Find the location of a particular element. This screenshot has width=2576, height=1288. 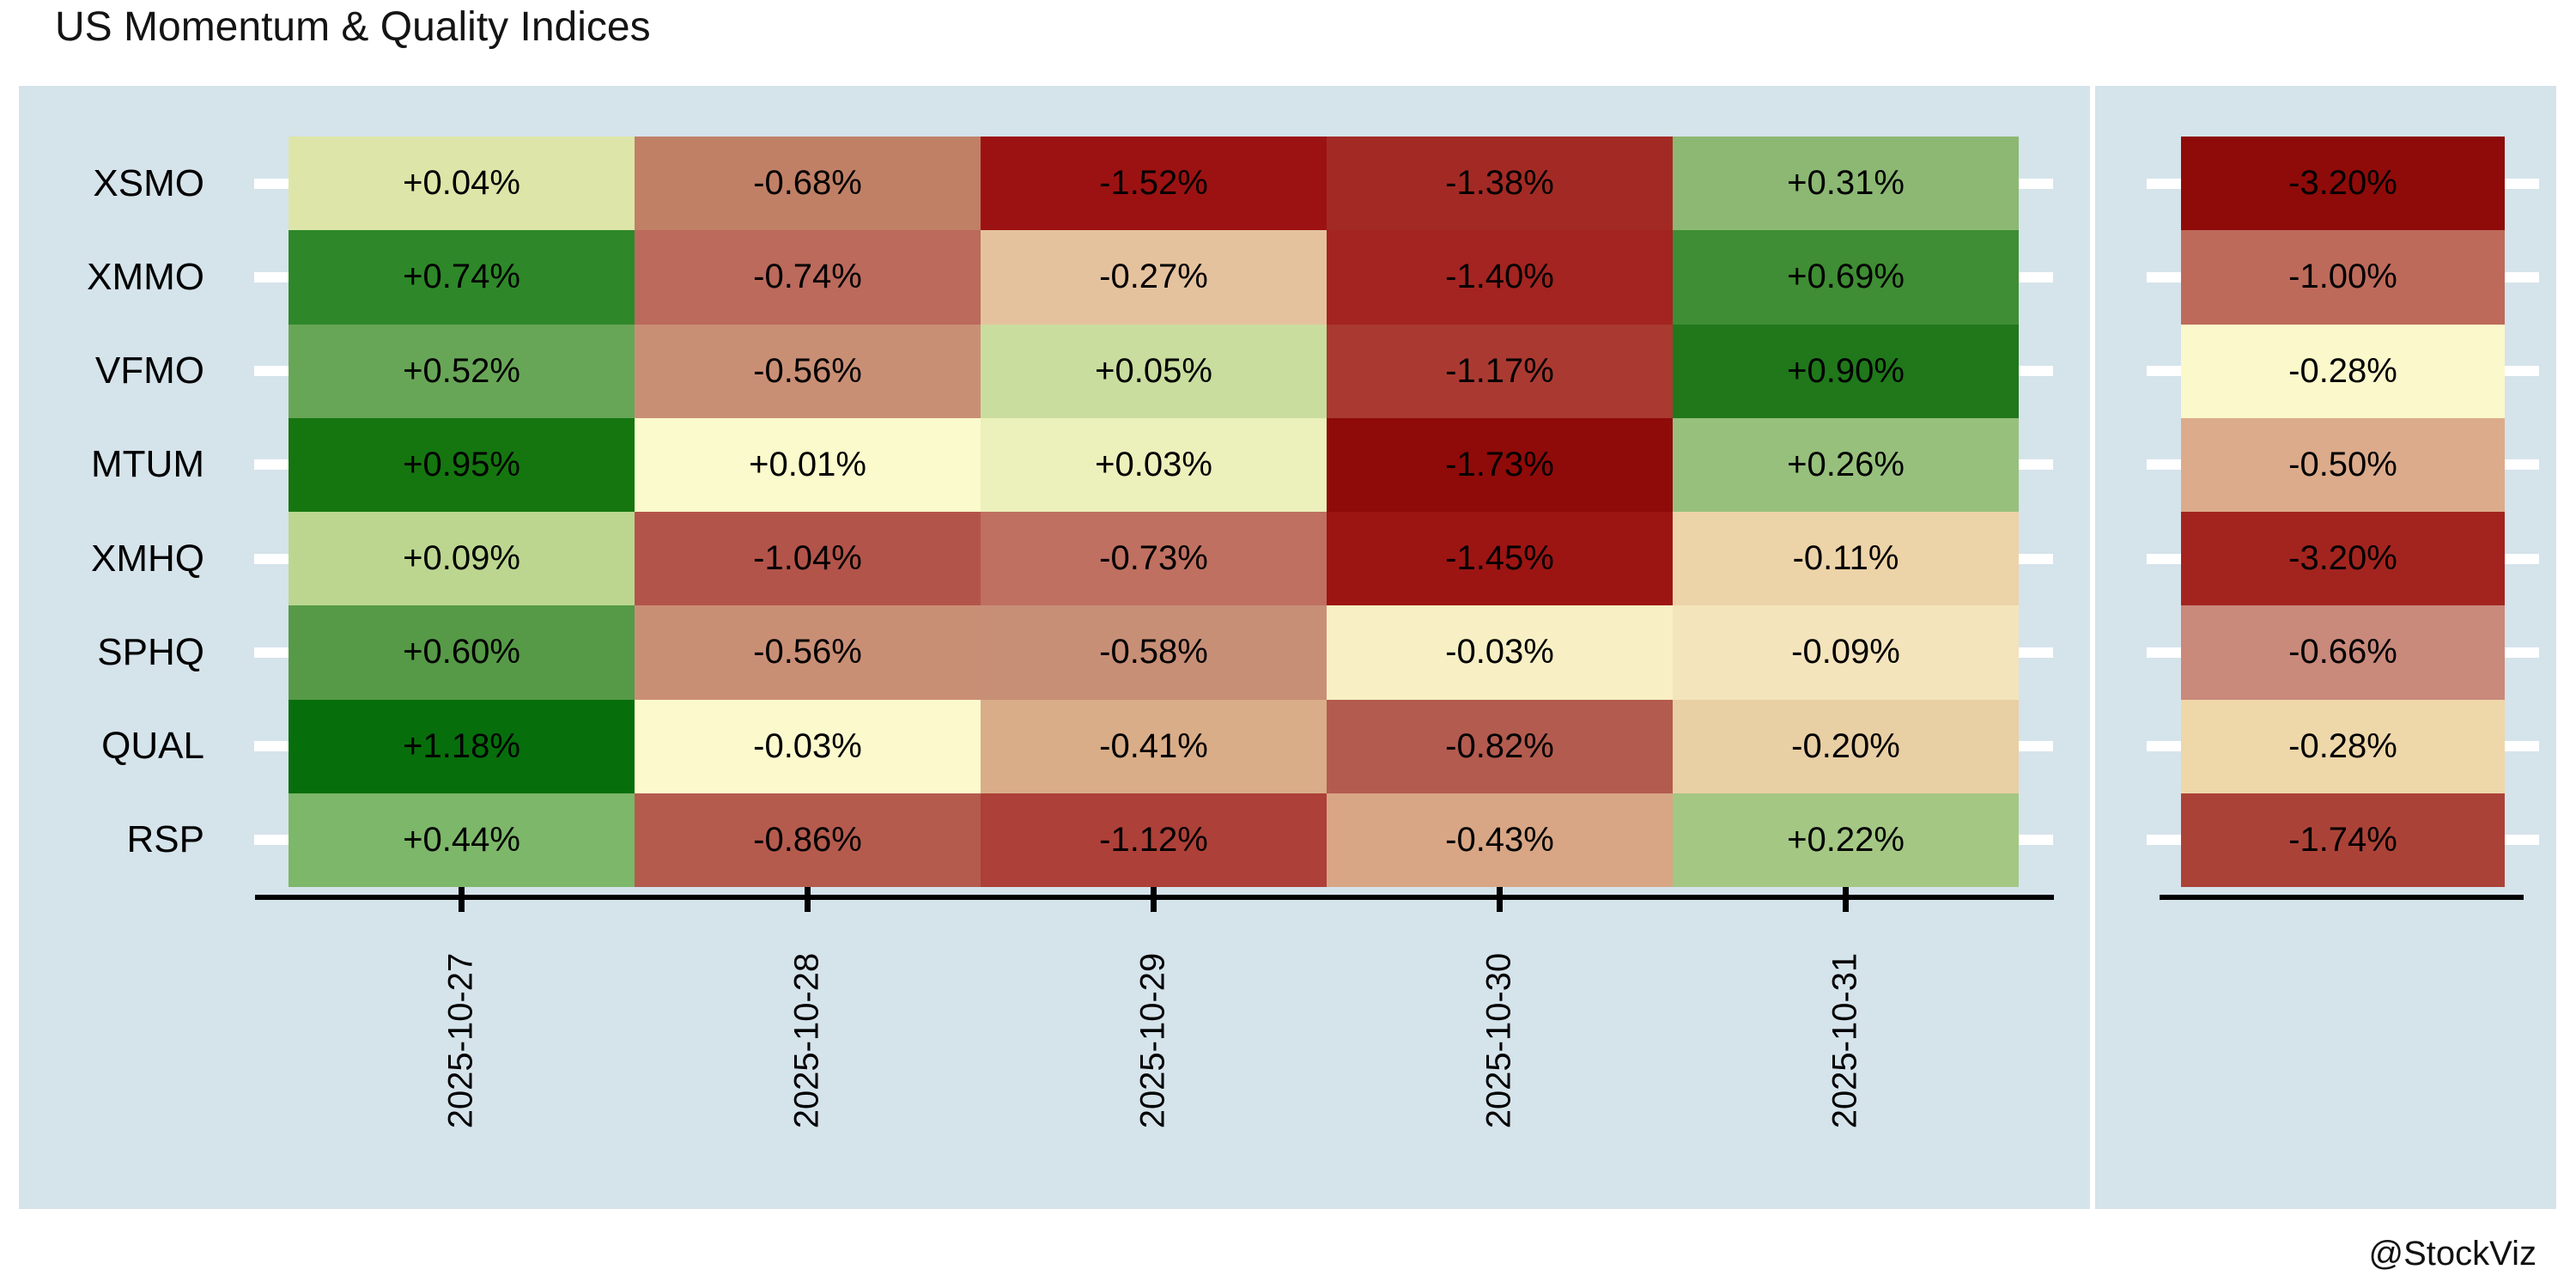

heatmap-cell: -1.17% is located at coordinates (1500, 371).